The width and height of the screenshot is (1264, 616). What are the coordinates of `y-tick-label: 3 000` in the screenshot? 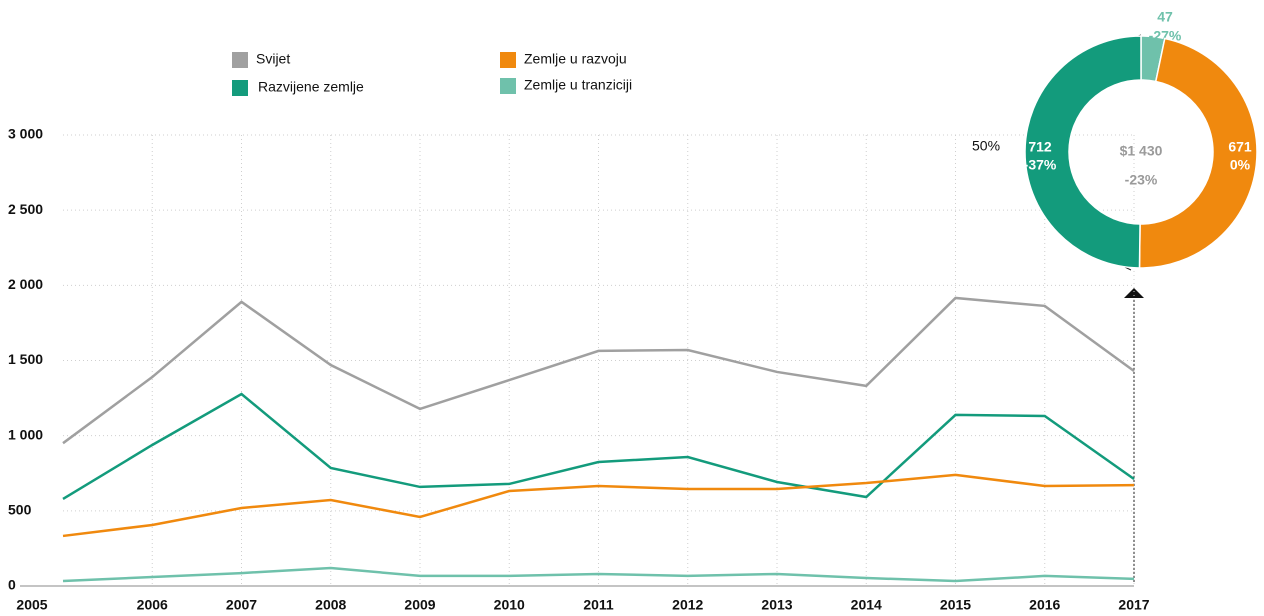 It's located at (25, 134).